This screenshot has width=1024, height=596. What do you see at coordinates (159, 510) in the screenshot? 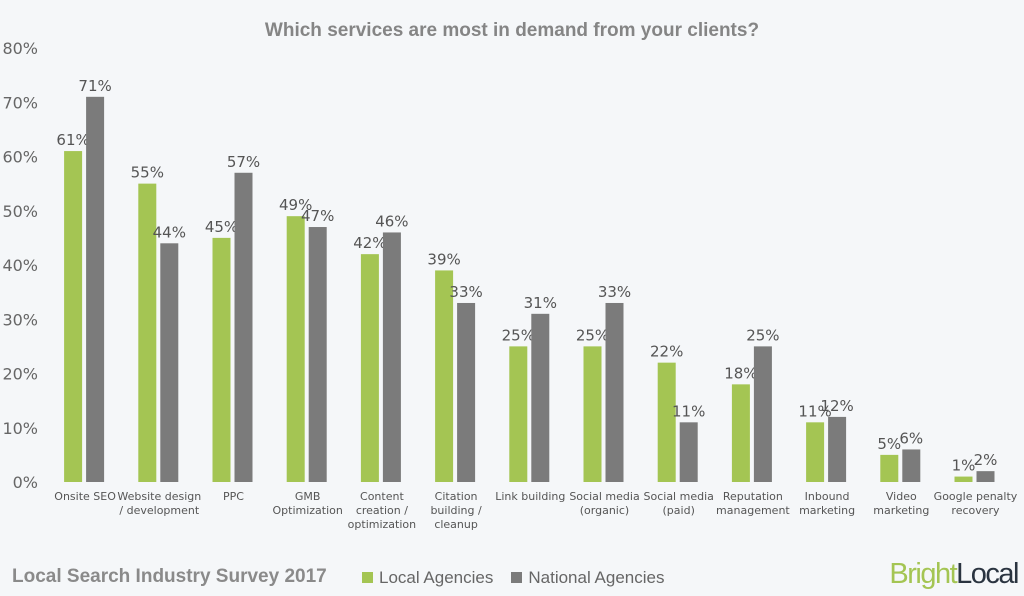
I see `x-tick-label: / development` at bounding box center [159, 510].